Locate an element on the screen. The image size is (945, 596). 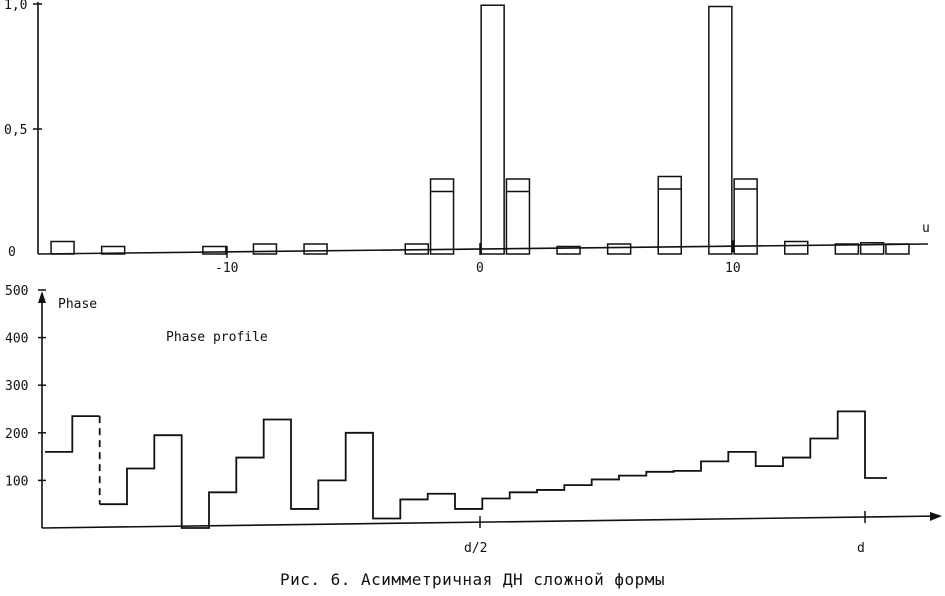
phase-chart-title: Phase profile is located at coordinates (217, 337).